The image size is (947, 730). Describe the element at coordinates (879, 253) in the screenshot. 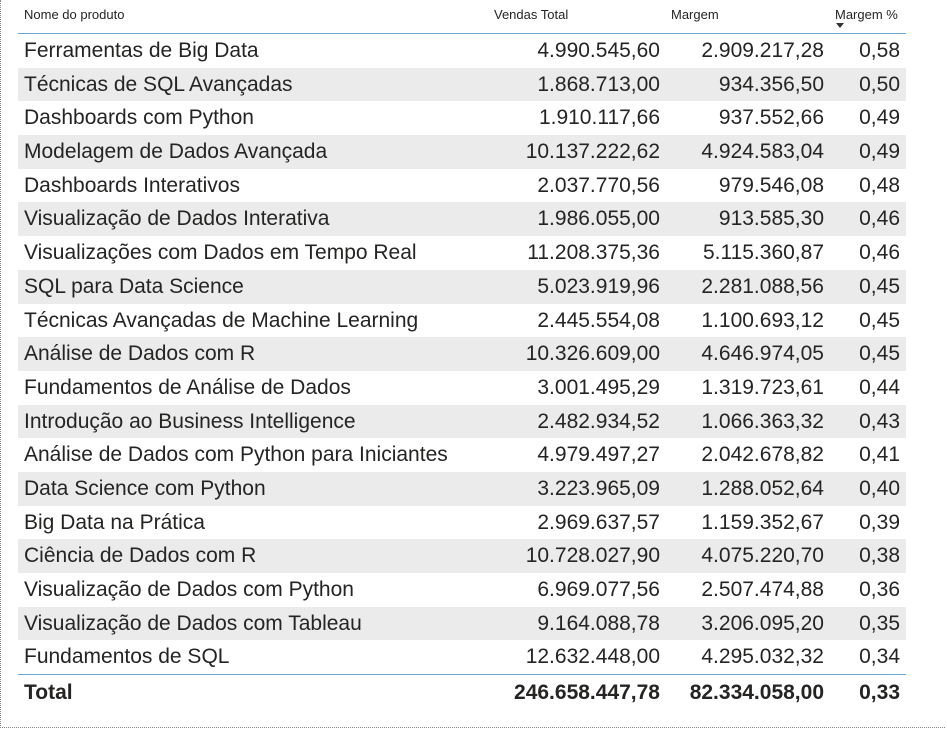

I see `margin-percent-cell: 0,46` at that location.